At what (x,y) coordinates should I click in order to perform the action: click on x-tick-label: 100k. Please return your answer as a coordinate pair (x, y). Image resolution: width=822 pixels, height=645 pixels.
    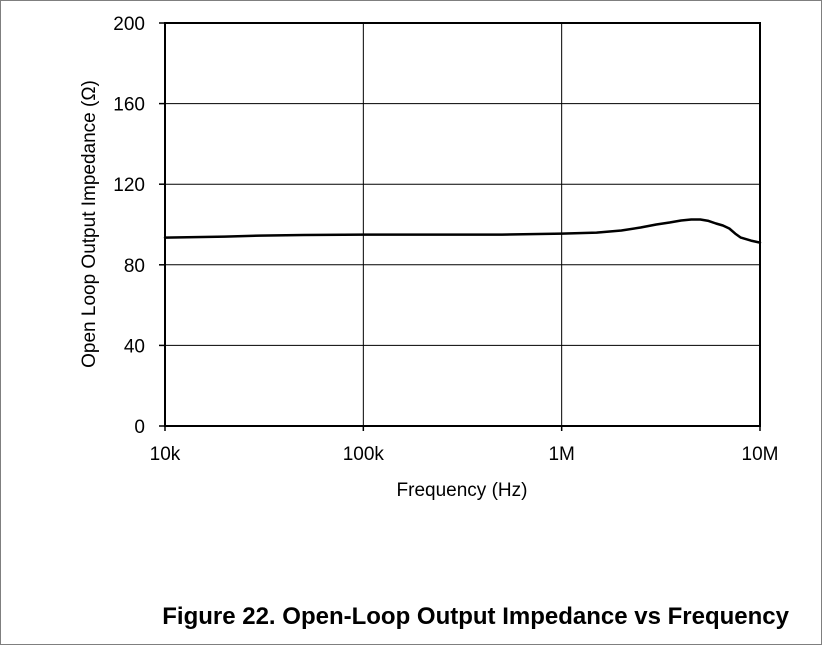
    Looking at the image, I should click on (364, 454).